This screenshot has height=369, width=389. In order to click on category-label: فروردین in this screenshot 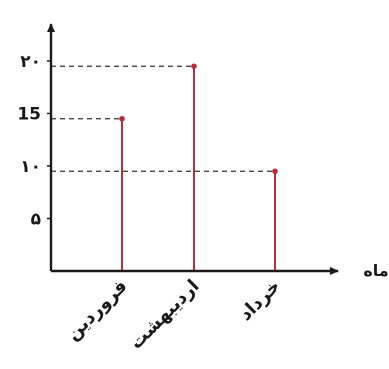, I will do `click(96, 310)`.